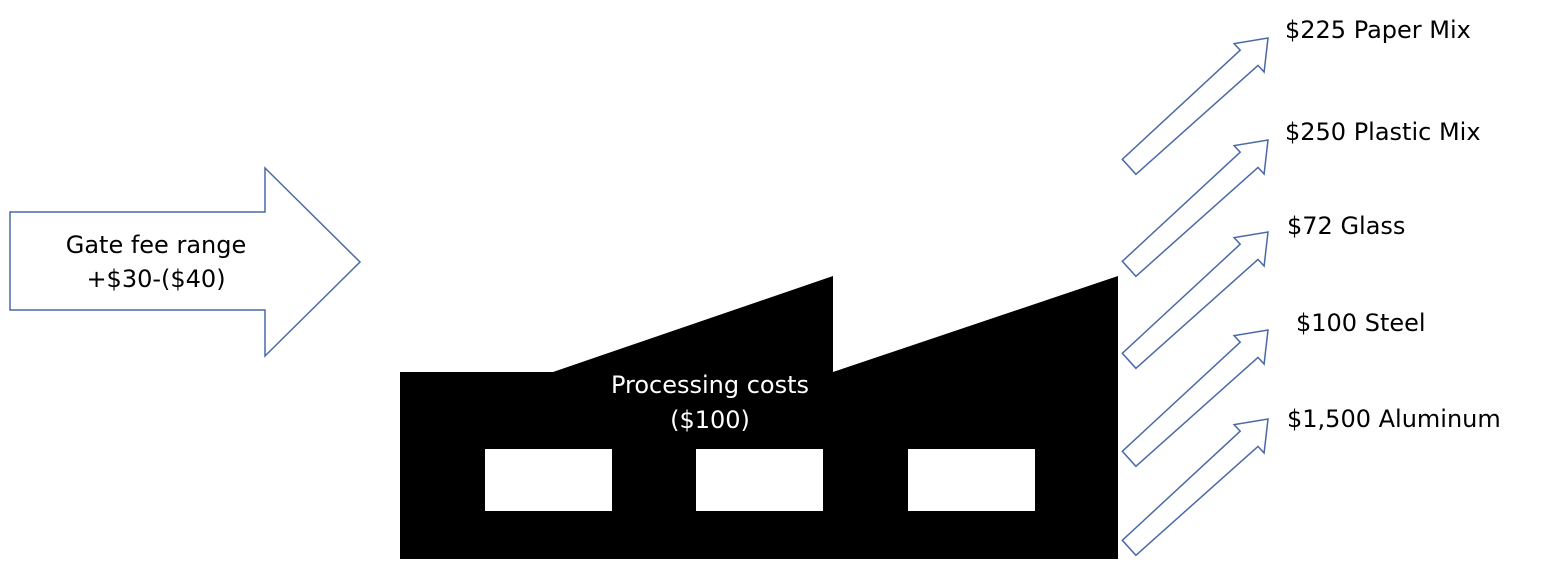 Image resolution: width=1557 pixels, height=564 pixels. What do you see at coordinates (1394, 419) in the screenshot?
I see `output-label-aluminum: $1,500 Aluminum` at bounding box center [1394, 419].